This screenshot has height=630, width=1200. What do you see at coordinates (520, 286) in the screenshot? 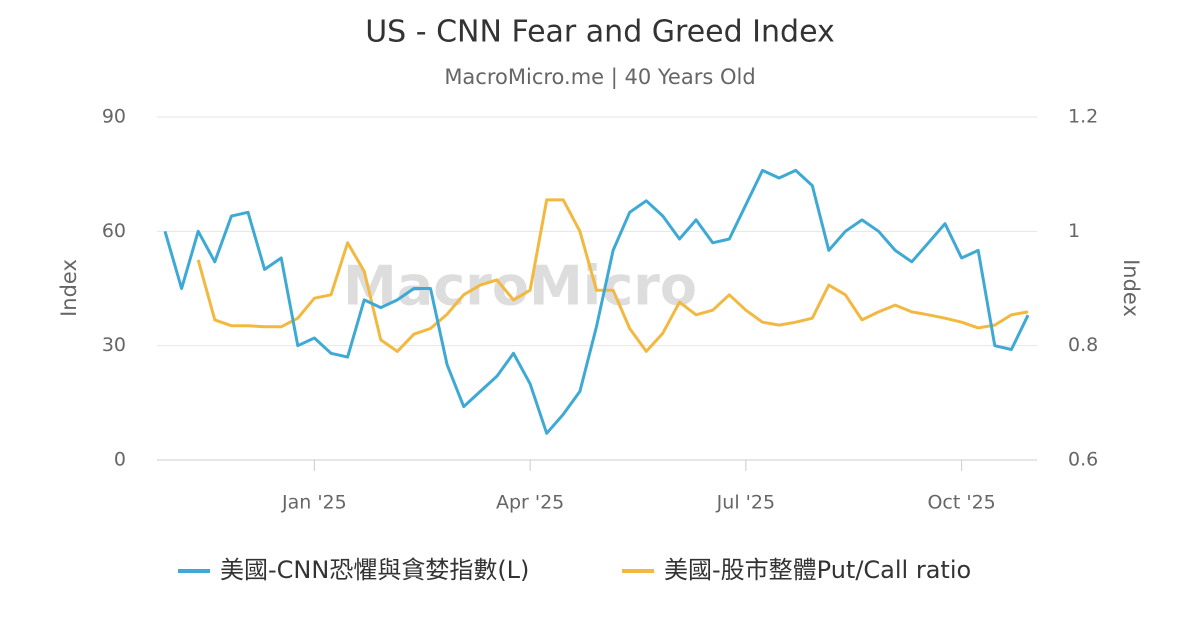
I see `watermark: MacroMicro` at bounding box center [520, 286].